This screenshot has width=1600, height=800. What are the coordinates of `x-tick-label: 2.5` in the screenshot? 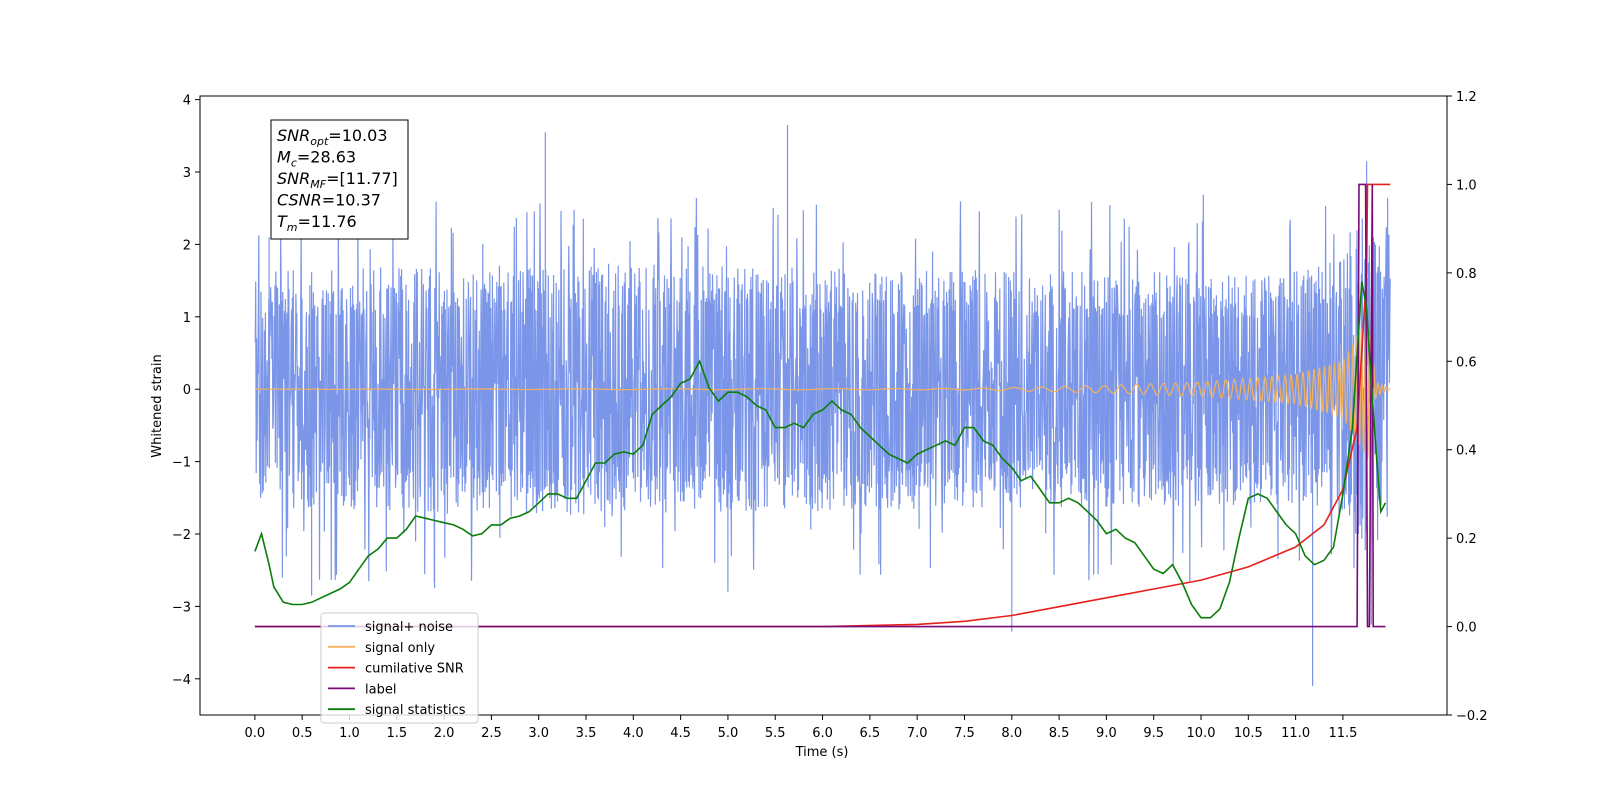 It's located at (491, 733).